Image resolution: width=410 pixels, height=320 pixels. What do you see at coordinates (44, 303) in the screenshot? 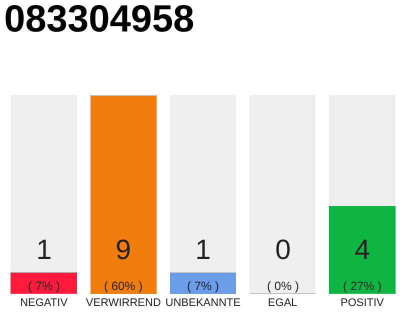
I see `x-tick-label: NEGATIV` at bounding box center [44, 303].